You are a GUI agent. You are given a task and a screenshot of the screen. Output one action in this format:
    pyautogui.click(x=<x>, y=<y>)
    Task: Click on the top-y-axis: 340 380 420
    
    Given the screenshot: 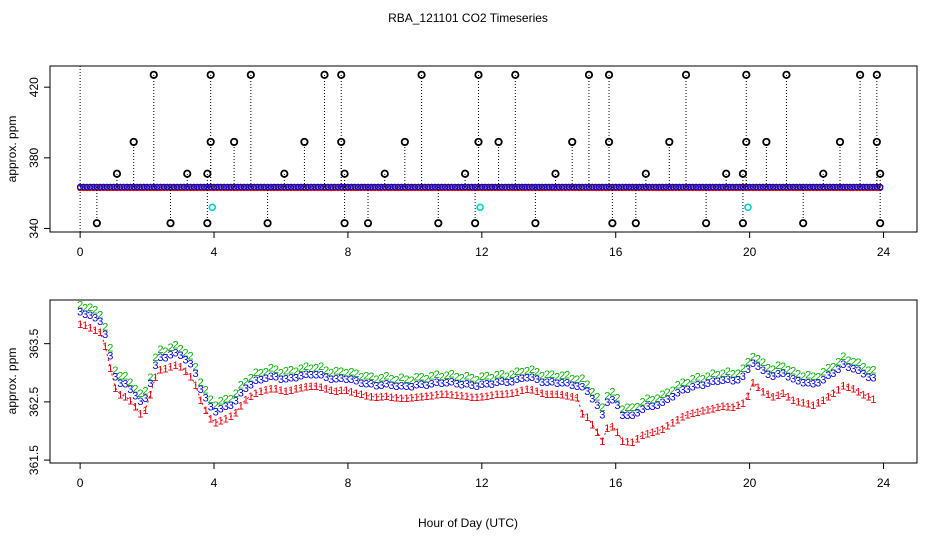 What is the action you would take?
    pyautogui.click(x=38, y=157)
    